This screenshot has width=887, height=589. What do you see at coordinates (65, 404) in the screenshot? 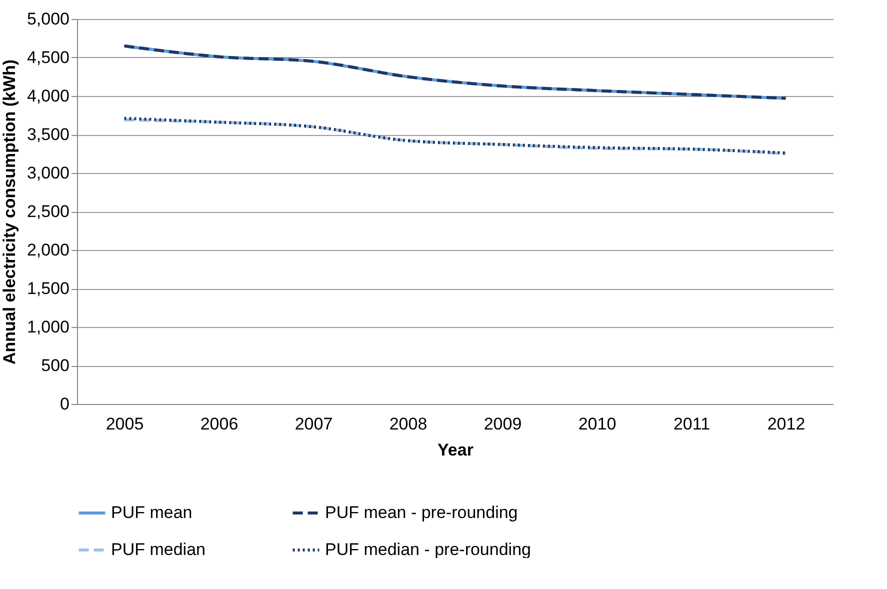
I see `y-tick-label: 0` at bounding box center [65, 404].